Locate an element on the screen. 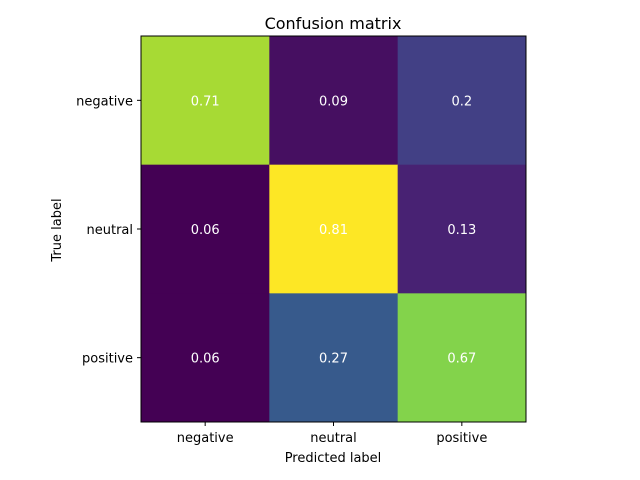  cell-value-label: 0.27 is located at coordinates (333, 359).